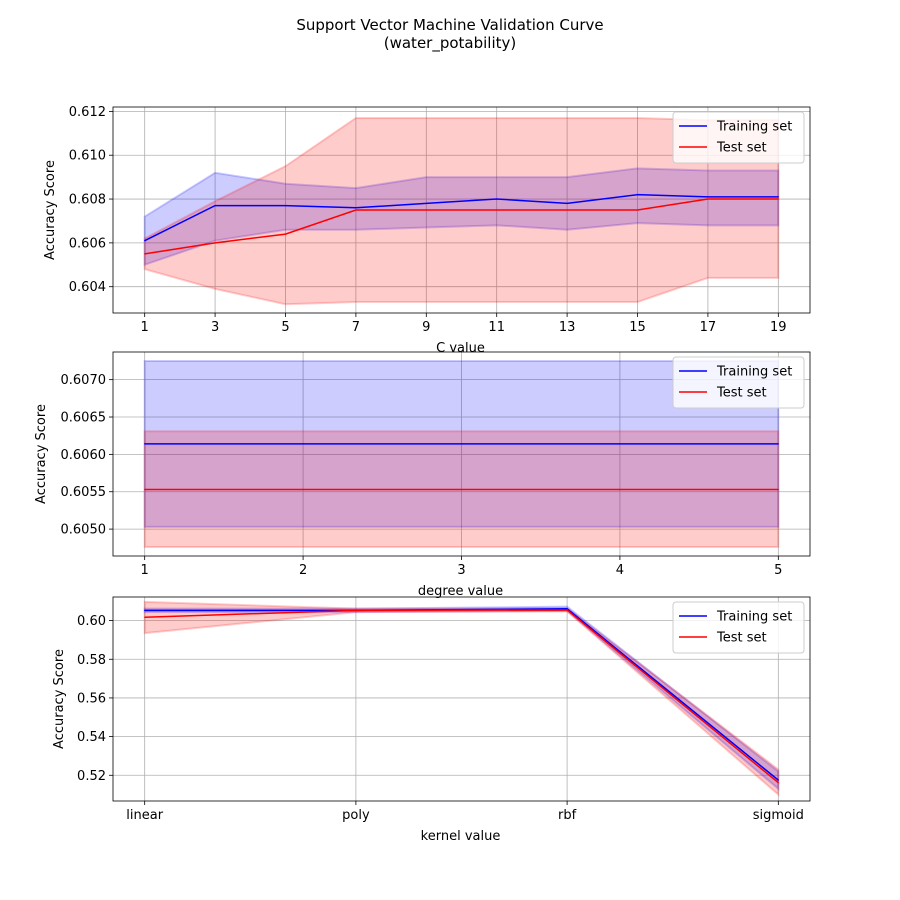  Describe the element at coordinates (84, 492) in the screenshot. I see `y-tick-label: 0.6055` at that location.